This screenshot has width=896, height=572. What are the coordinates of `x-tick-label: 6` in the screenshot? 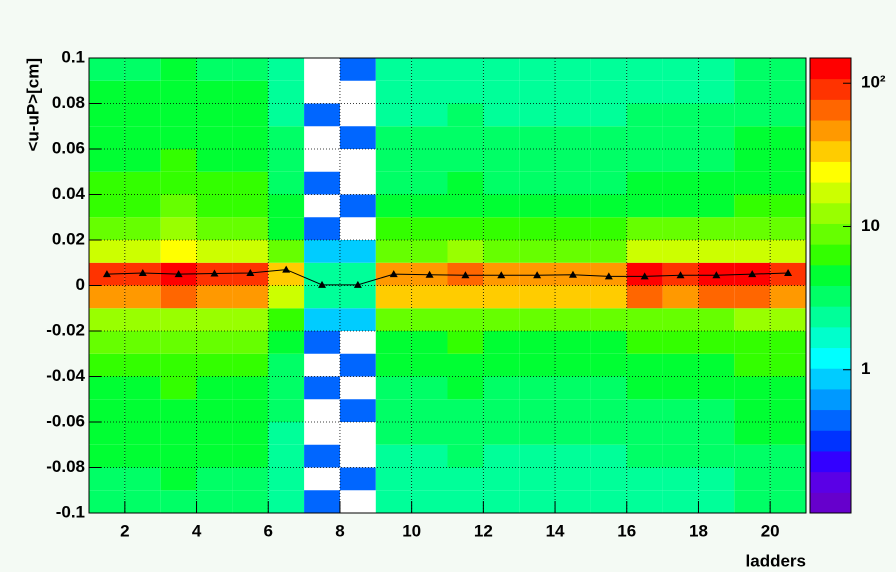 It's located at (268, 530).